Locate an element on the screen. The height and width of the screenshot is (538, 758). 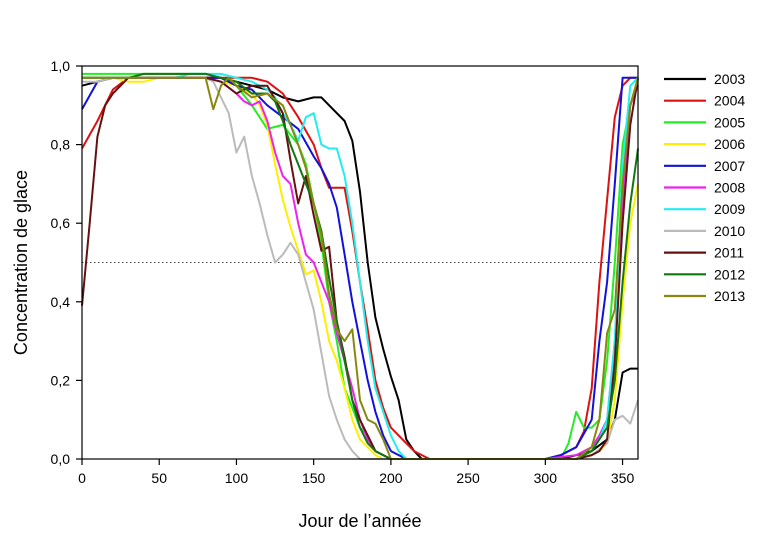
y-tick-label: 0,0 is located at coordinates (61, 459).